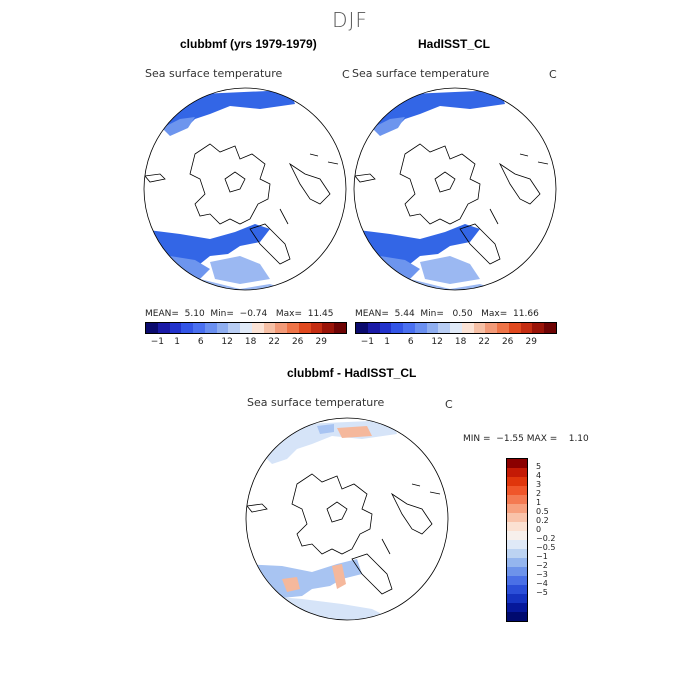 The image size is (700, 700). Describe the element at coordinates (248, 44) in the screenshot. I see `panel-1-title: clubbmf (yrs 1979-1979)` at that location.